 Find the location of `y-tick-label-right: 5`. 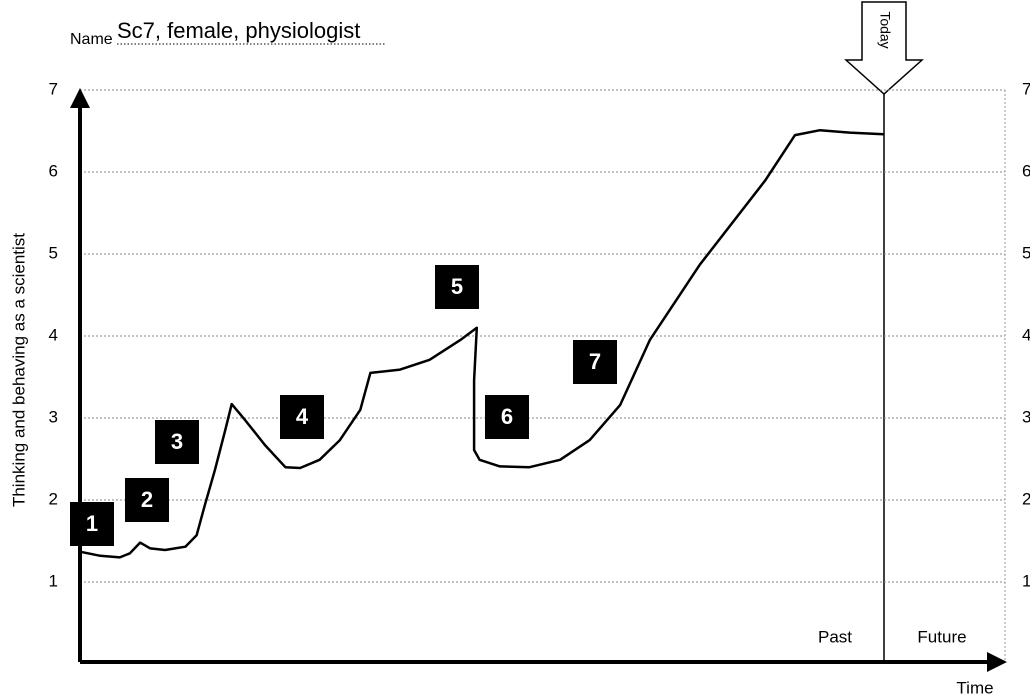

y-tick-label-right: 5 is located at coordinates (1026, 252).